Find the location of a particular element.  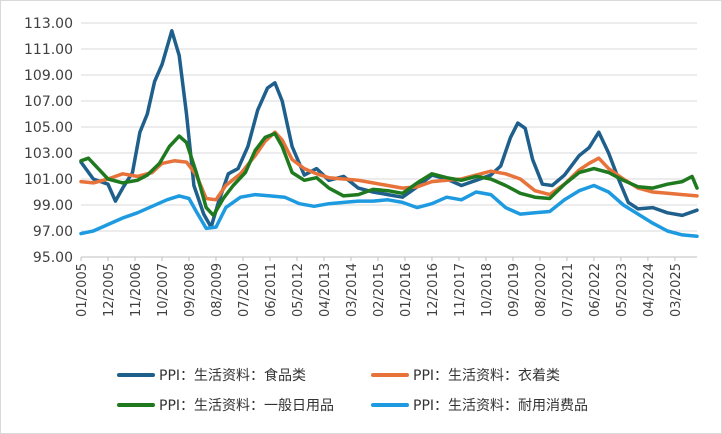

x-tick-label: 05/2012 is located at coordinates (298, 290).